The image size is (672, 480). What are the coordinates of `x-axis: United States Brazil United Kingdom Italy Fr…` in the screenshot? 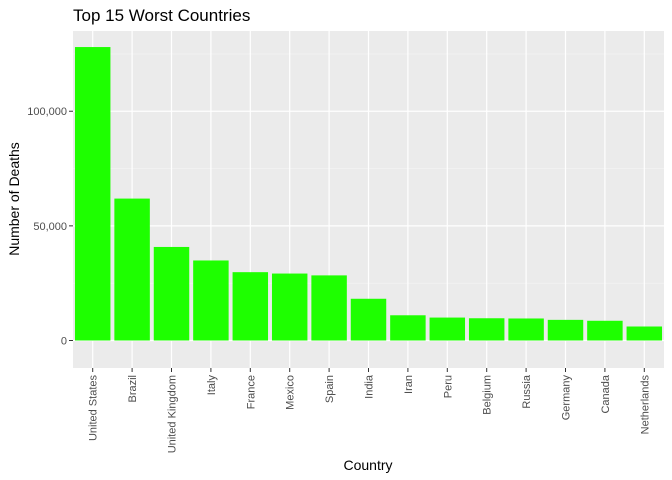 It's located at (369, 410).